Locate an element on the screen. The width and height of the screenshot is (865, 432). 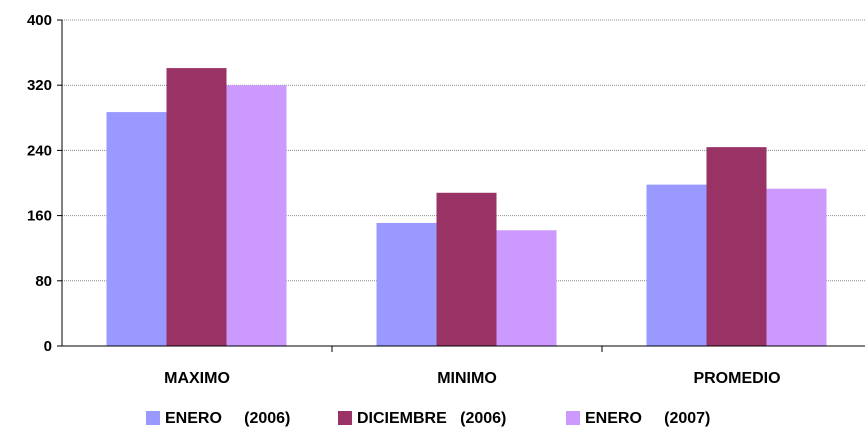
x-category-label: MAXIMO is located at coordinates (197, 378).